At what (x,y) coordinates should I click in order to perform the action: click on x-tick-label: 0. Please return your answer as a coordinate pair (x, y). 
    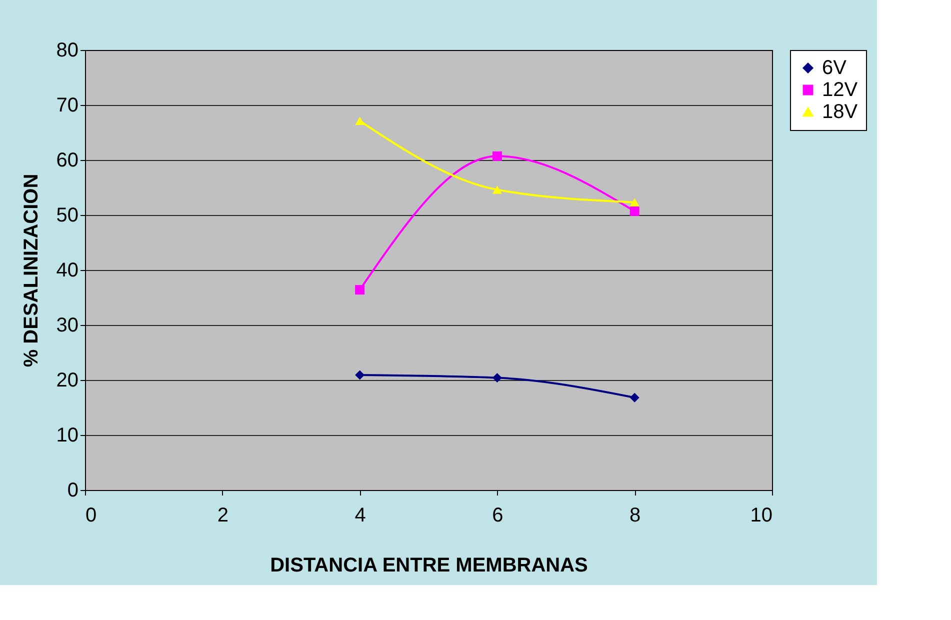
    Looking at the image, I should click on (91, 515).